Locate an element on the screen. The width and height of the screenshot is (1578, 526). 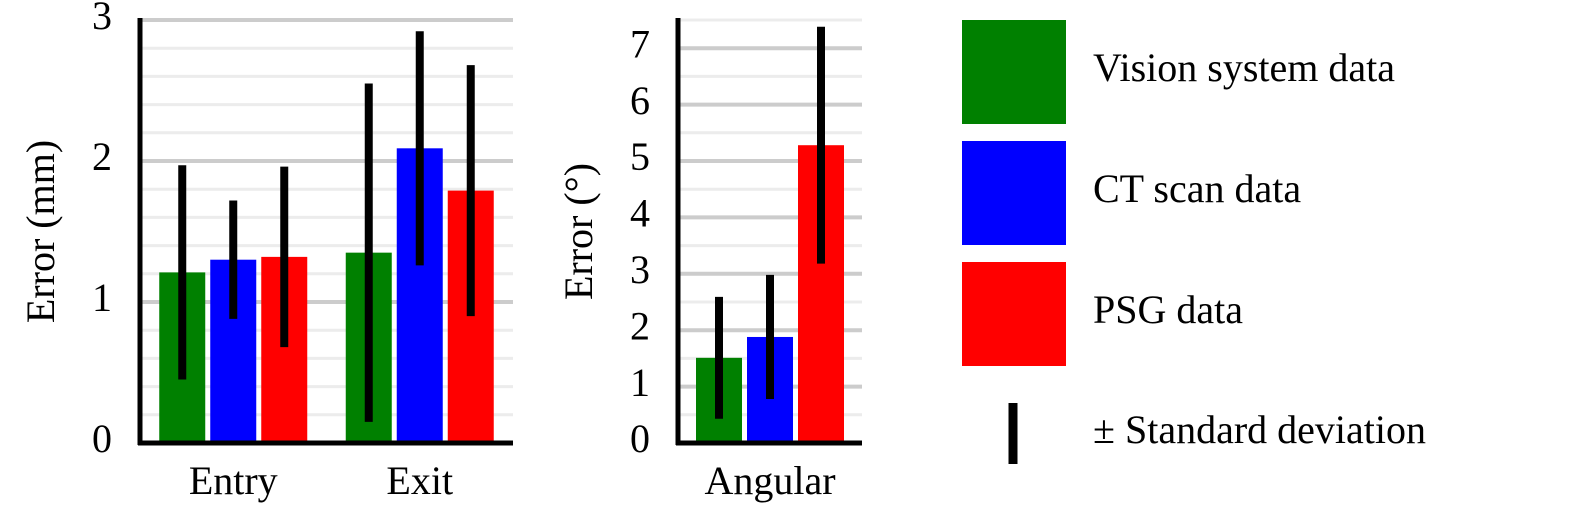
x-tick-label: Exit is located at coordinates (419, 480).